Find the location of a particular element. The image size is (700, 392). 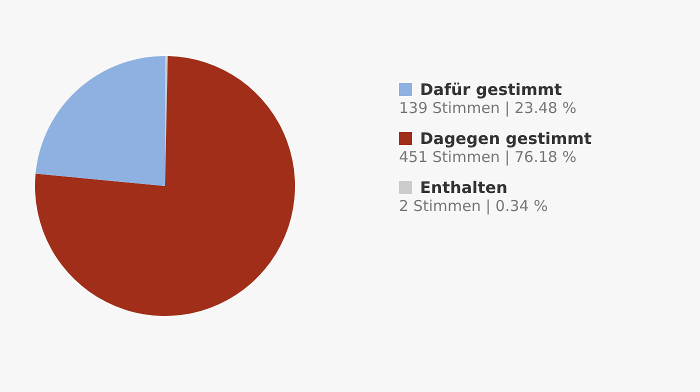

legend-label: Dafür gestimmt is located at coordinates (491, 89).